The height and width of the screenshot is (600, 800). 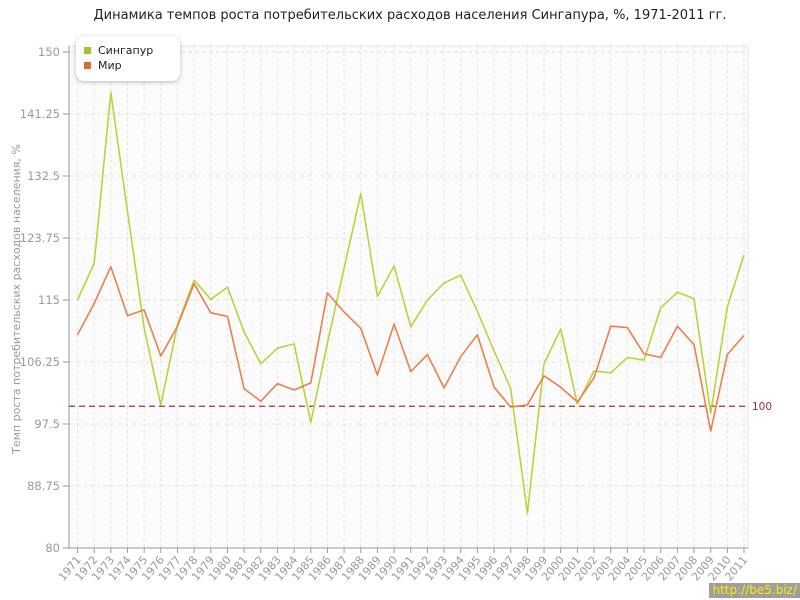 I want to click on svg-text: 88.75, so click(x=43, y=486).